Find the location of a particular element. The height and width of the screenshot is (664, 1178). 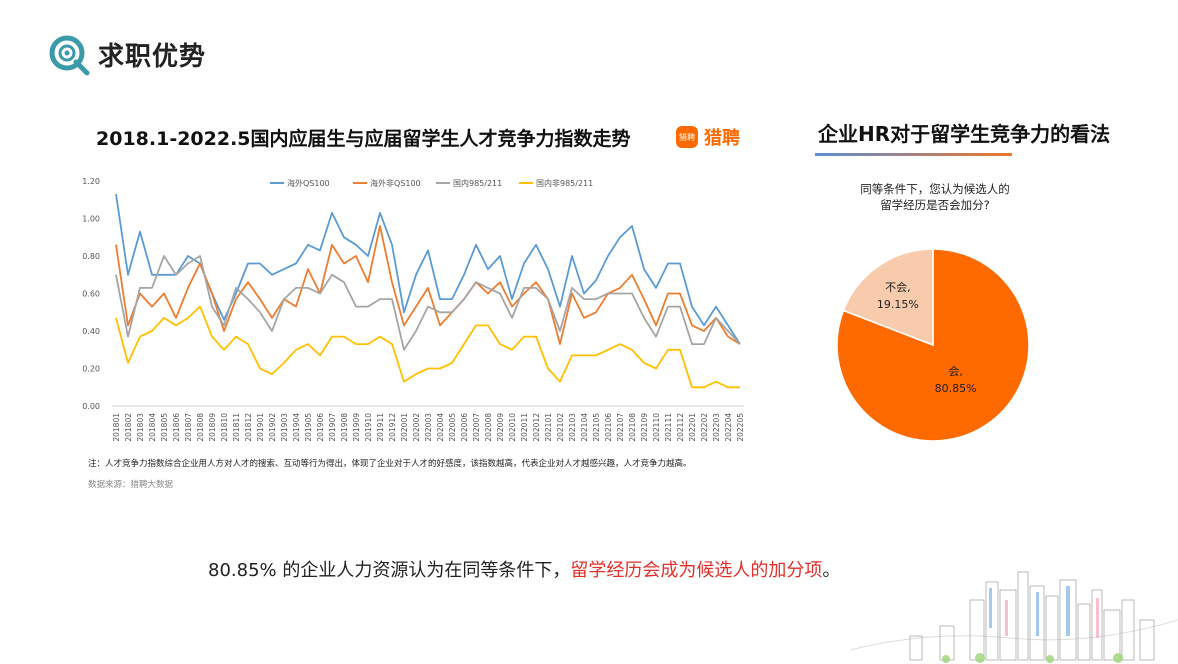

x-tick-label: 202201 is located at coordinates (692, 427).